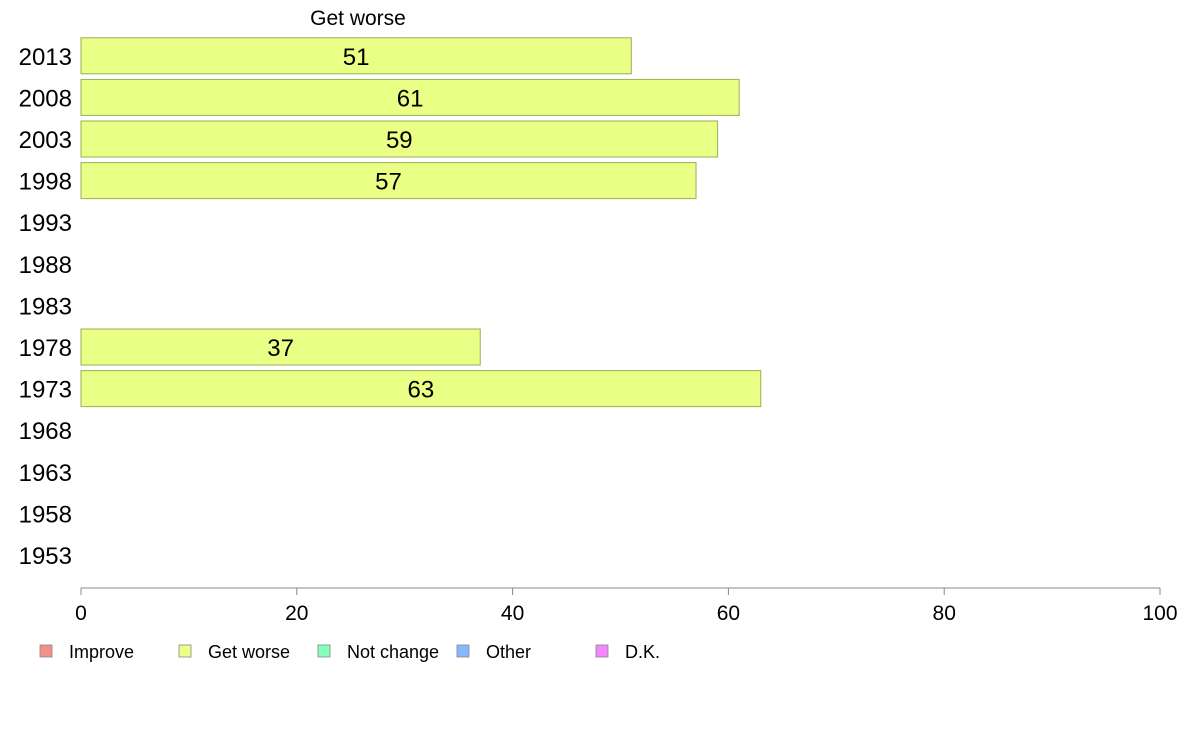  I want to click on x-tick-label: 100, so click(1159, 613).